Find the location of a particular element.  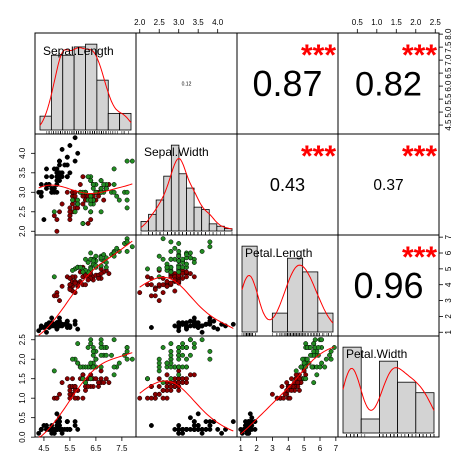

axis-tick-label: 1.5 is located at coordinates (397, 22).